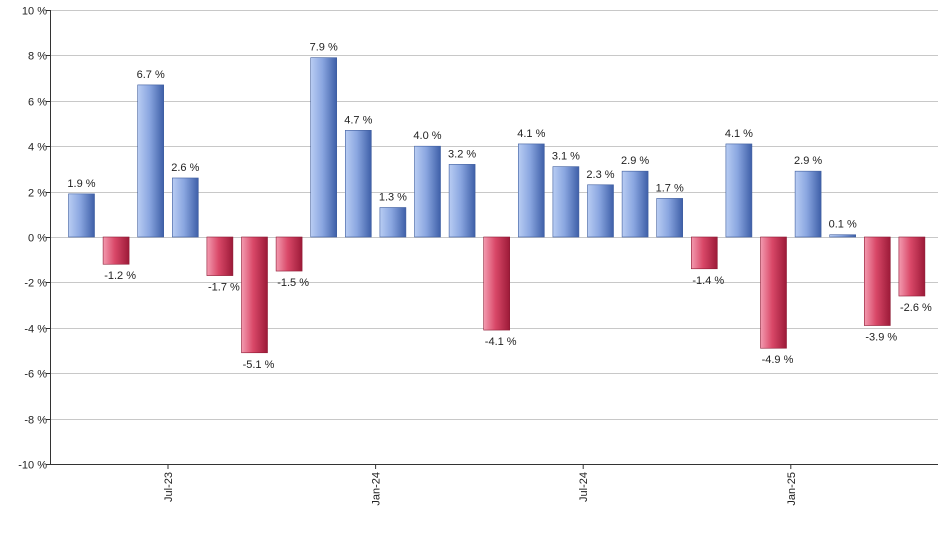 The height and width of the screenshot is (550, 940). I want to click on y-tick-label: 2 %, so click(37, 194).